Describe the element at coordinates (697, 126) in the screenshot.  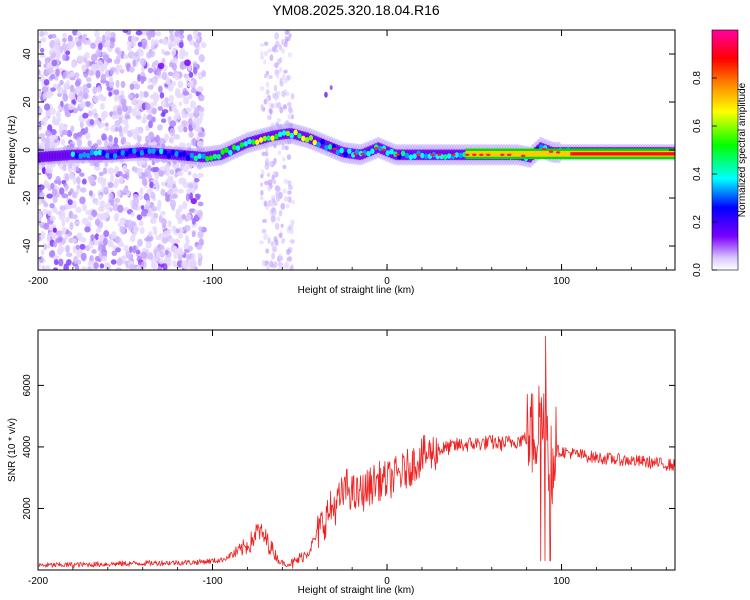
I see `colorbar-tick-label: 0.6` at that location.